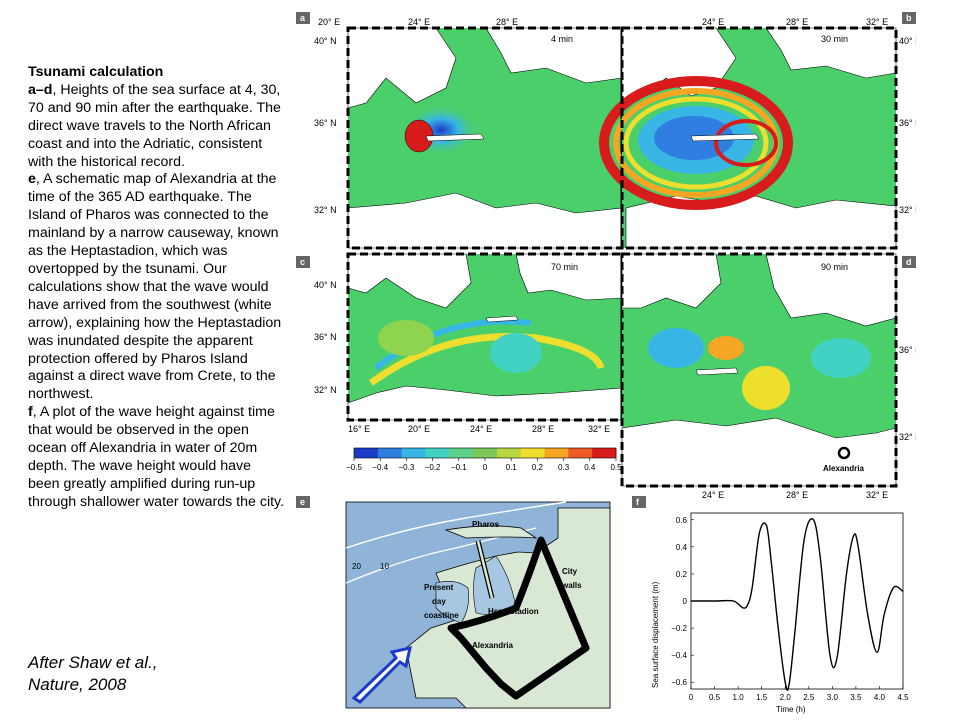 Image resolution: width=960 pixels, height=720 pixels. I want to click on panel-b-lat-32: 32° N, so click(907, 210).